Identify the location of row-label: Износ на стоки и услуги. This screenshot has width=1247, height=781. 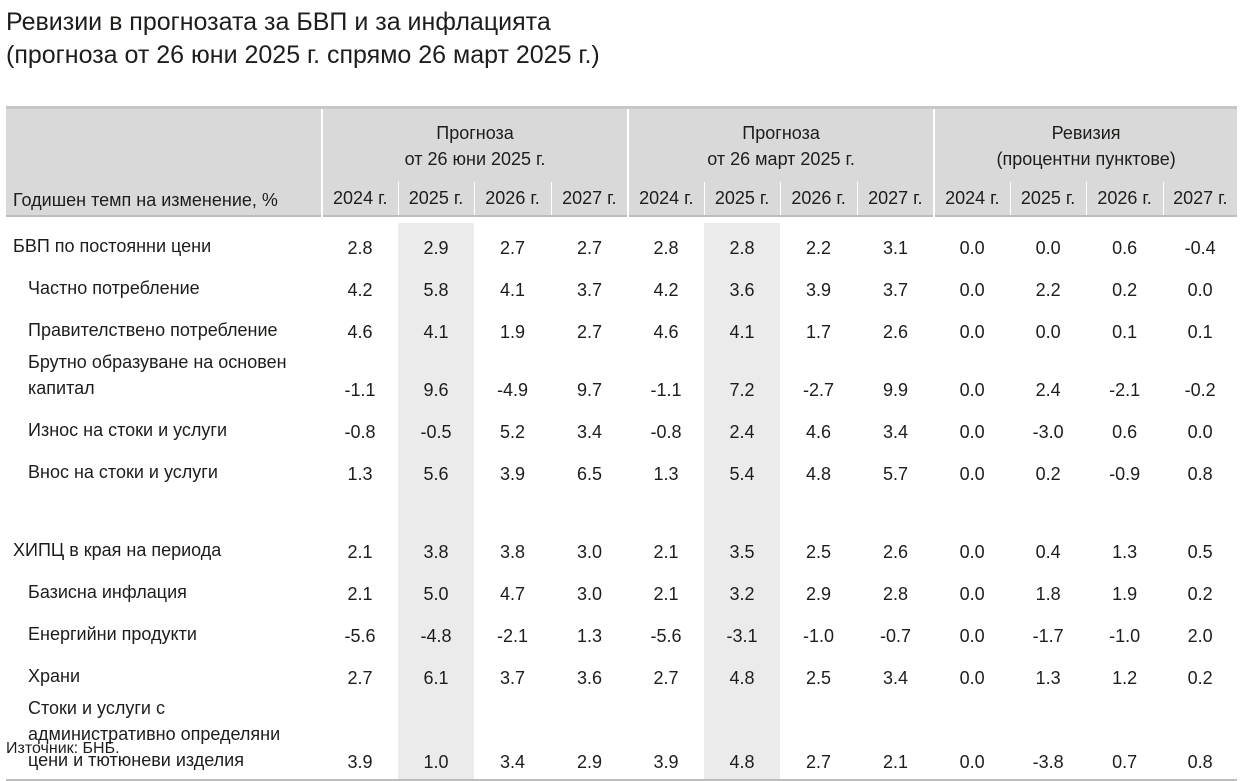
(164, 428).